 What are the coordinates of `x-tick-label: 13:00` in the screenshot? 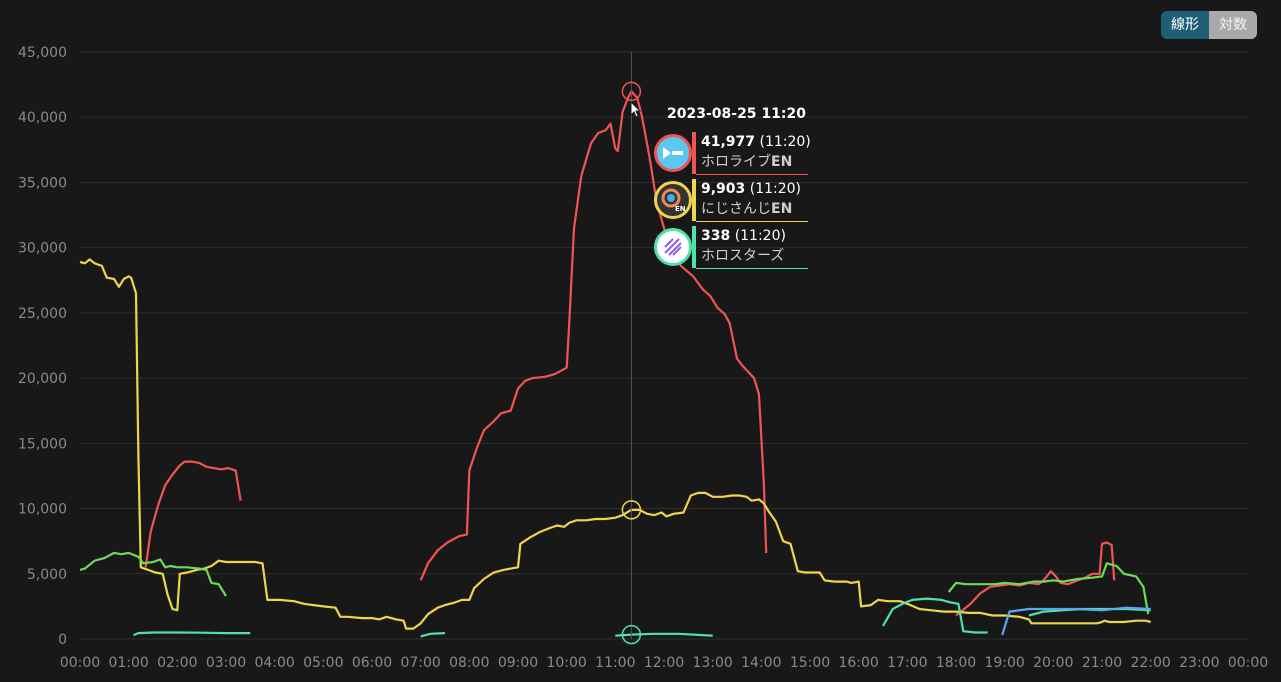 It's located at (712, 663).